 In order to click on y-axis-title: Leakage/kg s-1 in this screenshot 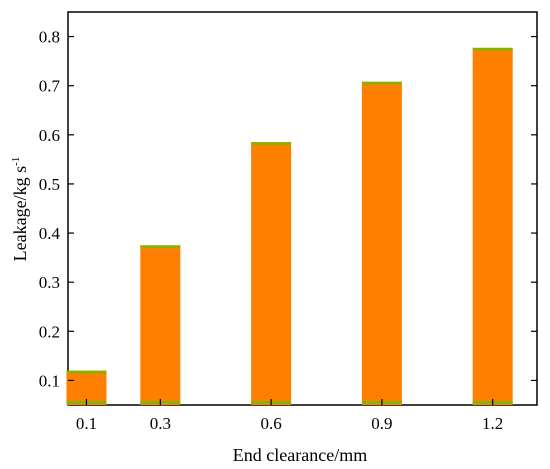, I will do `click(20, 209)`.